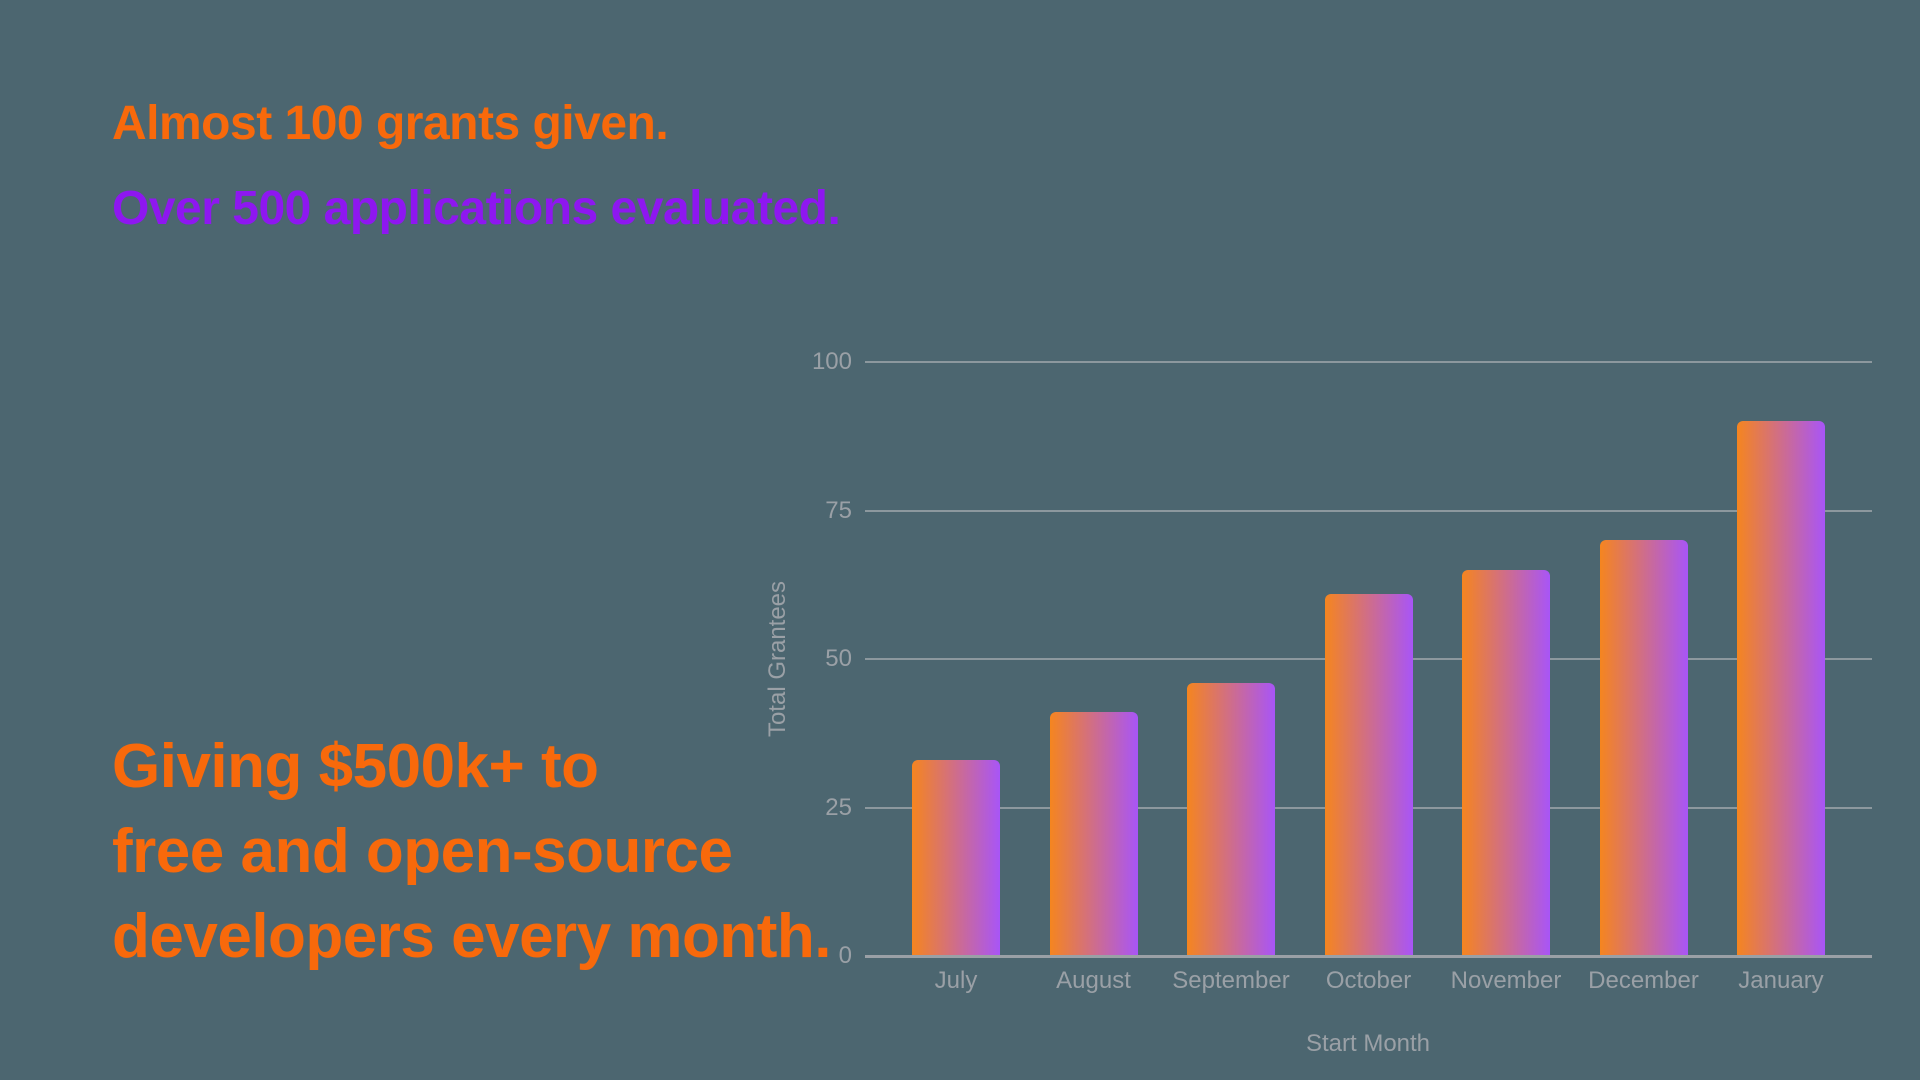 This screenshot has width=1920, height=1080. I want to click on x-tick-label-january: January, so click(1781, 980).